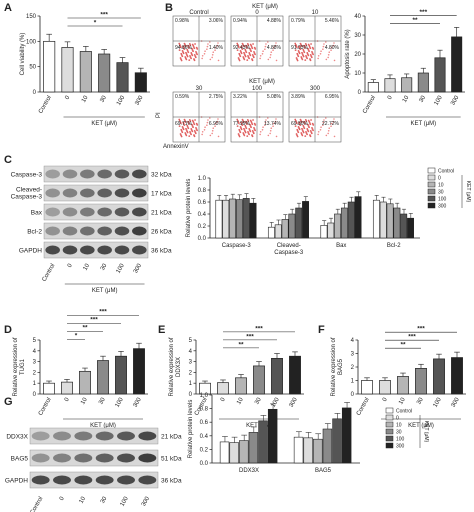 Image resolution: width=474 pixels, height=512 pixels. I want to click on panel-b-top-1-flow-title: 0, so click(257, 13).